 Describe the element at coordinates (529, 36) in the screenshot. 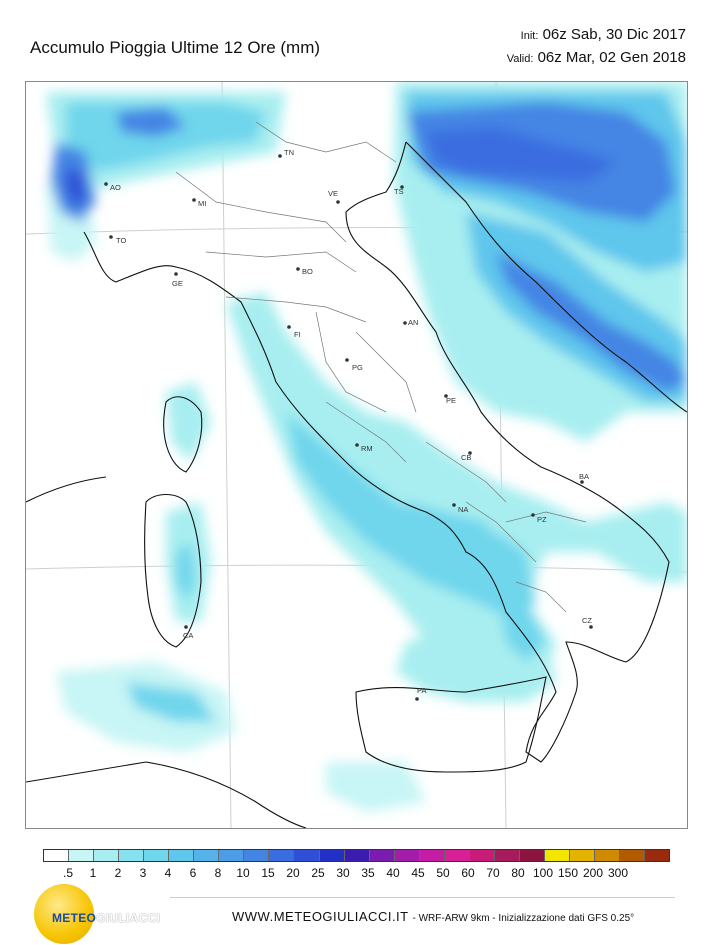

I see `init-label: Init:` at that location.